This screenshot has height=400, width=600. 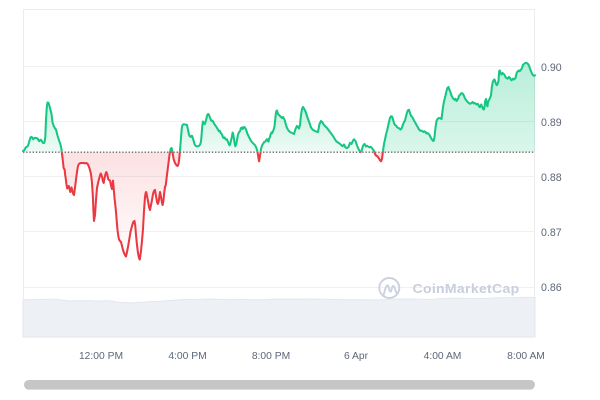 I want to click on svg-text: 8:00 PM, so click(x=271, y=356).